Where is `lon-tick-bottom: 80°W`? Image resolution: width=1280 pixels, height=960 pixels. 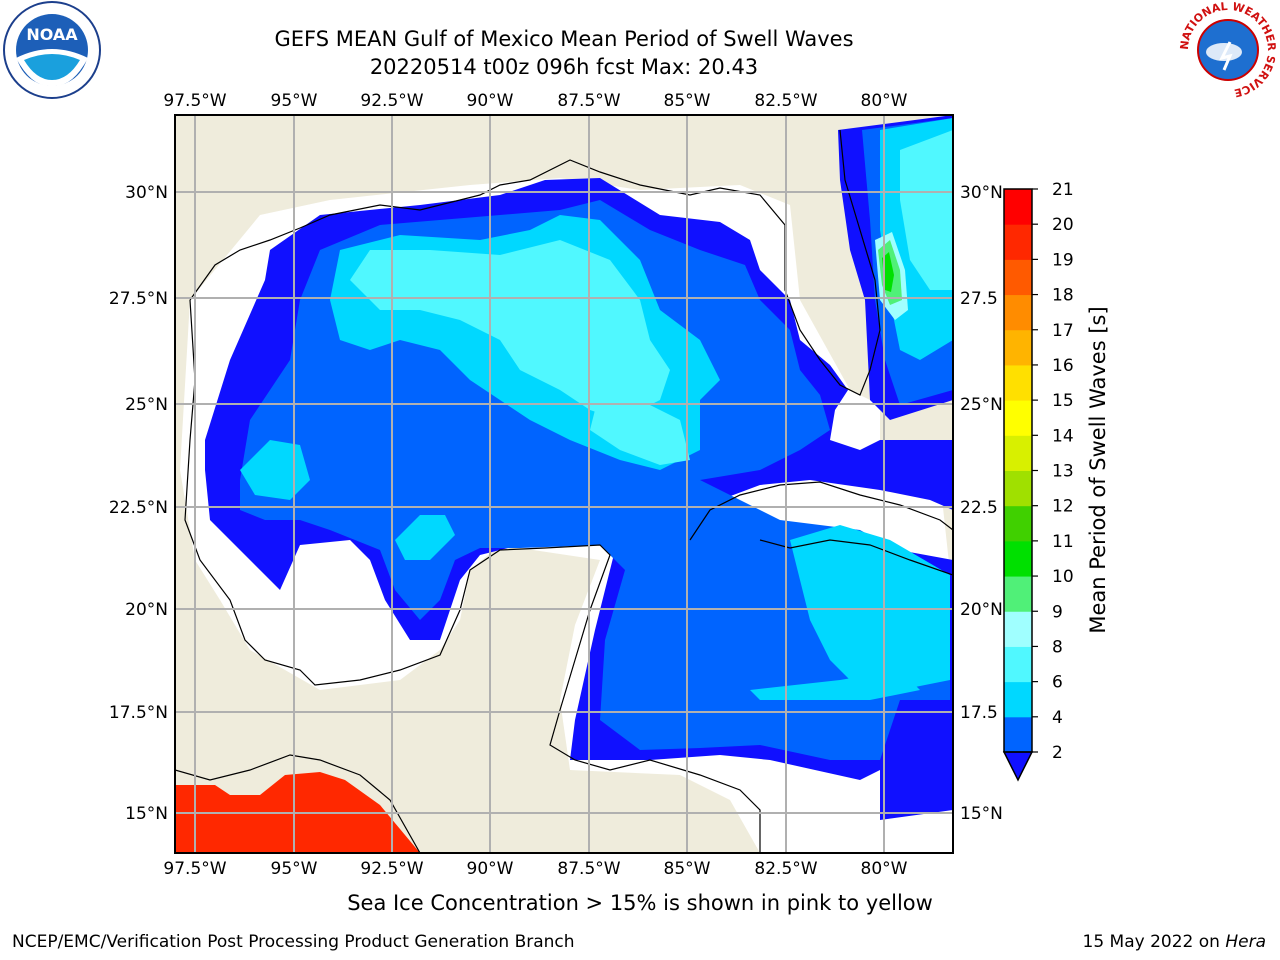 lon-tick-bottom: 80°W is located at coordinates (884, 869).